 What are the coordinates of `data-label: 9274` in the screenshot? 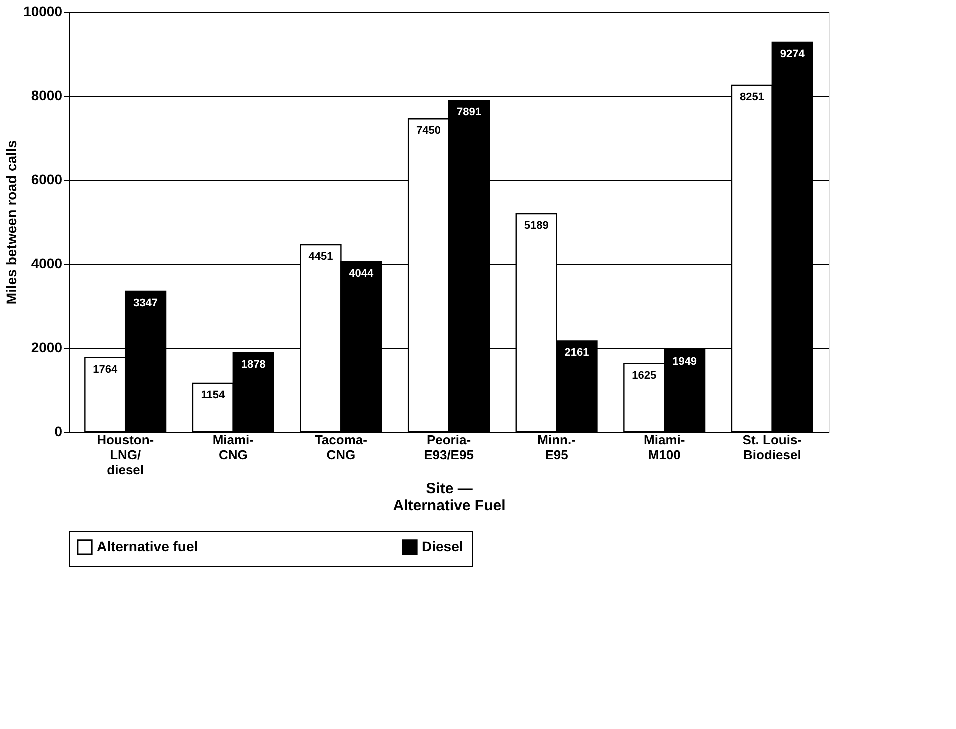 It's located at (793, 54).